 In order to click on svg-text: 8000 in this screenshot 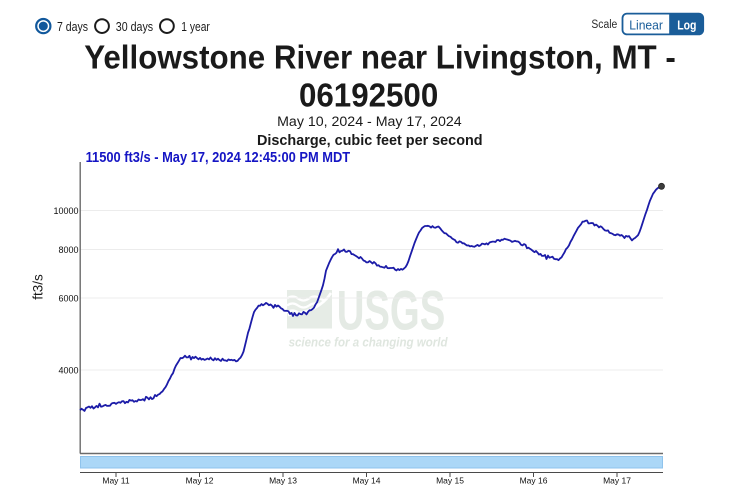, I will do `click(68, 250)`.